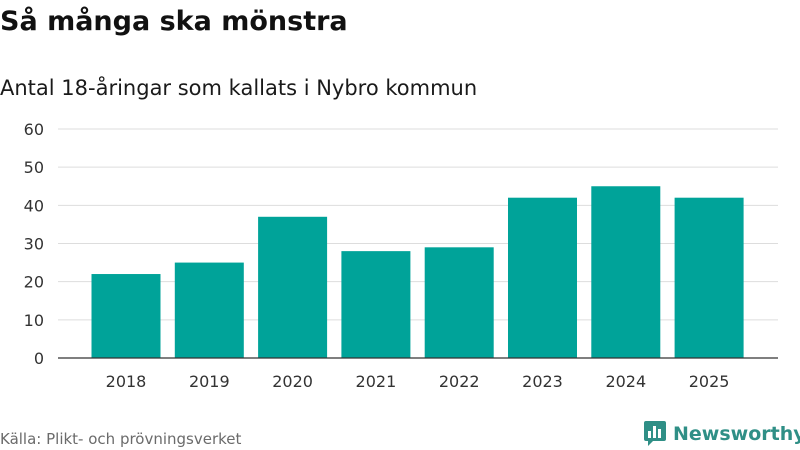 Image resolution: width=800 pixels, height=450 pixels. I want to click on x-tick-label: 2019, so click(209, 381).